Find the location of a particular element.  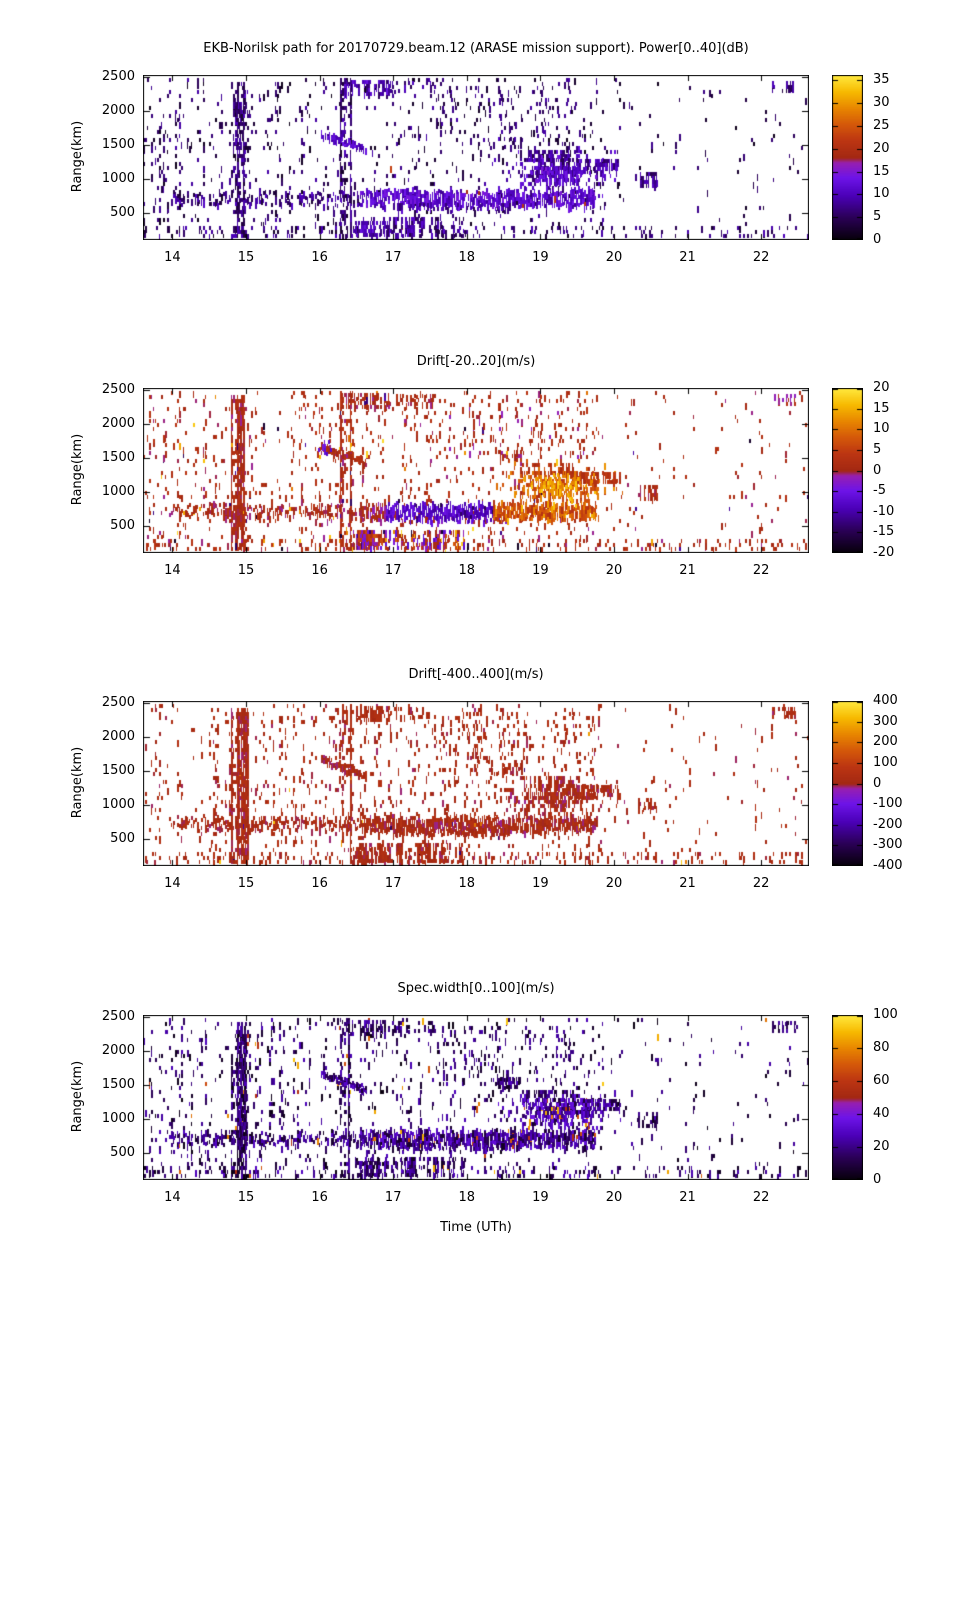

colorbar-tick-label: 35 is located at coordinates (881, 80).